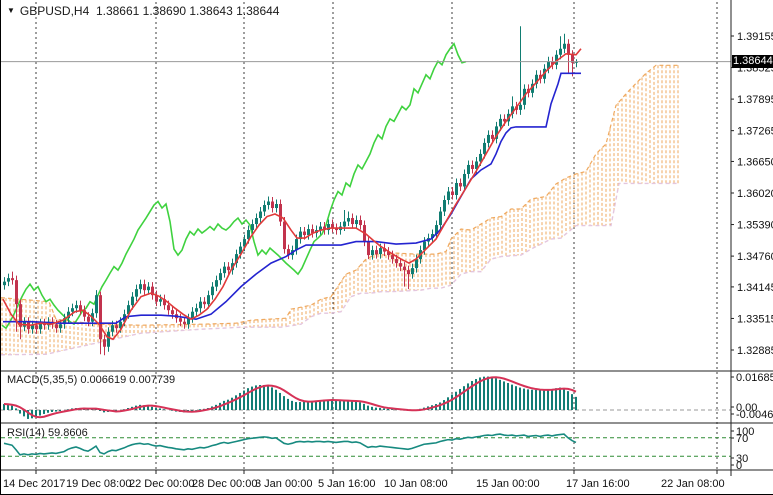 Image resolution: width=773 pixels, height=495 pixels. I want to click on time-axis-label: 28 Dec 00:00, so click(224, 484).